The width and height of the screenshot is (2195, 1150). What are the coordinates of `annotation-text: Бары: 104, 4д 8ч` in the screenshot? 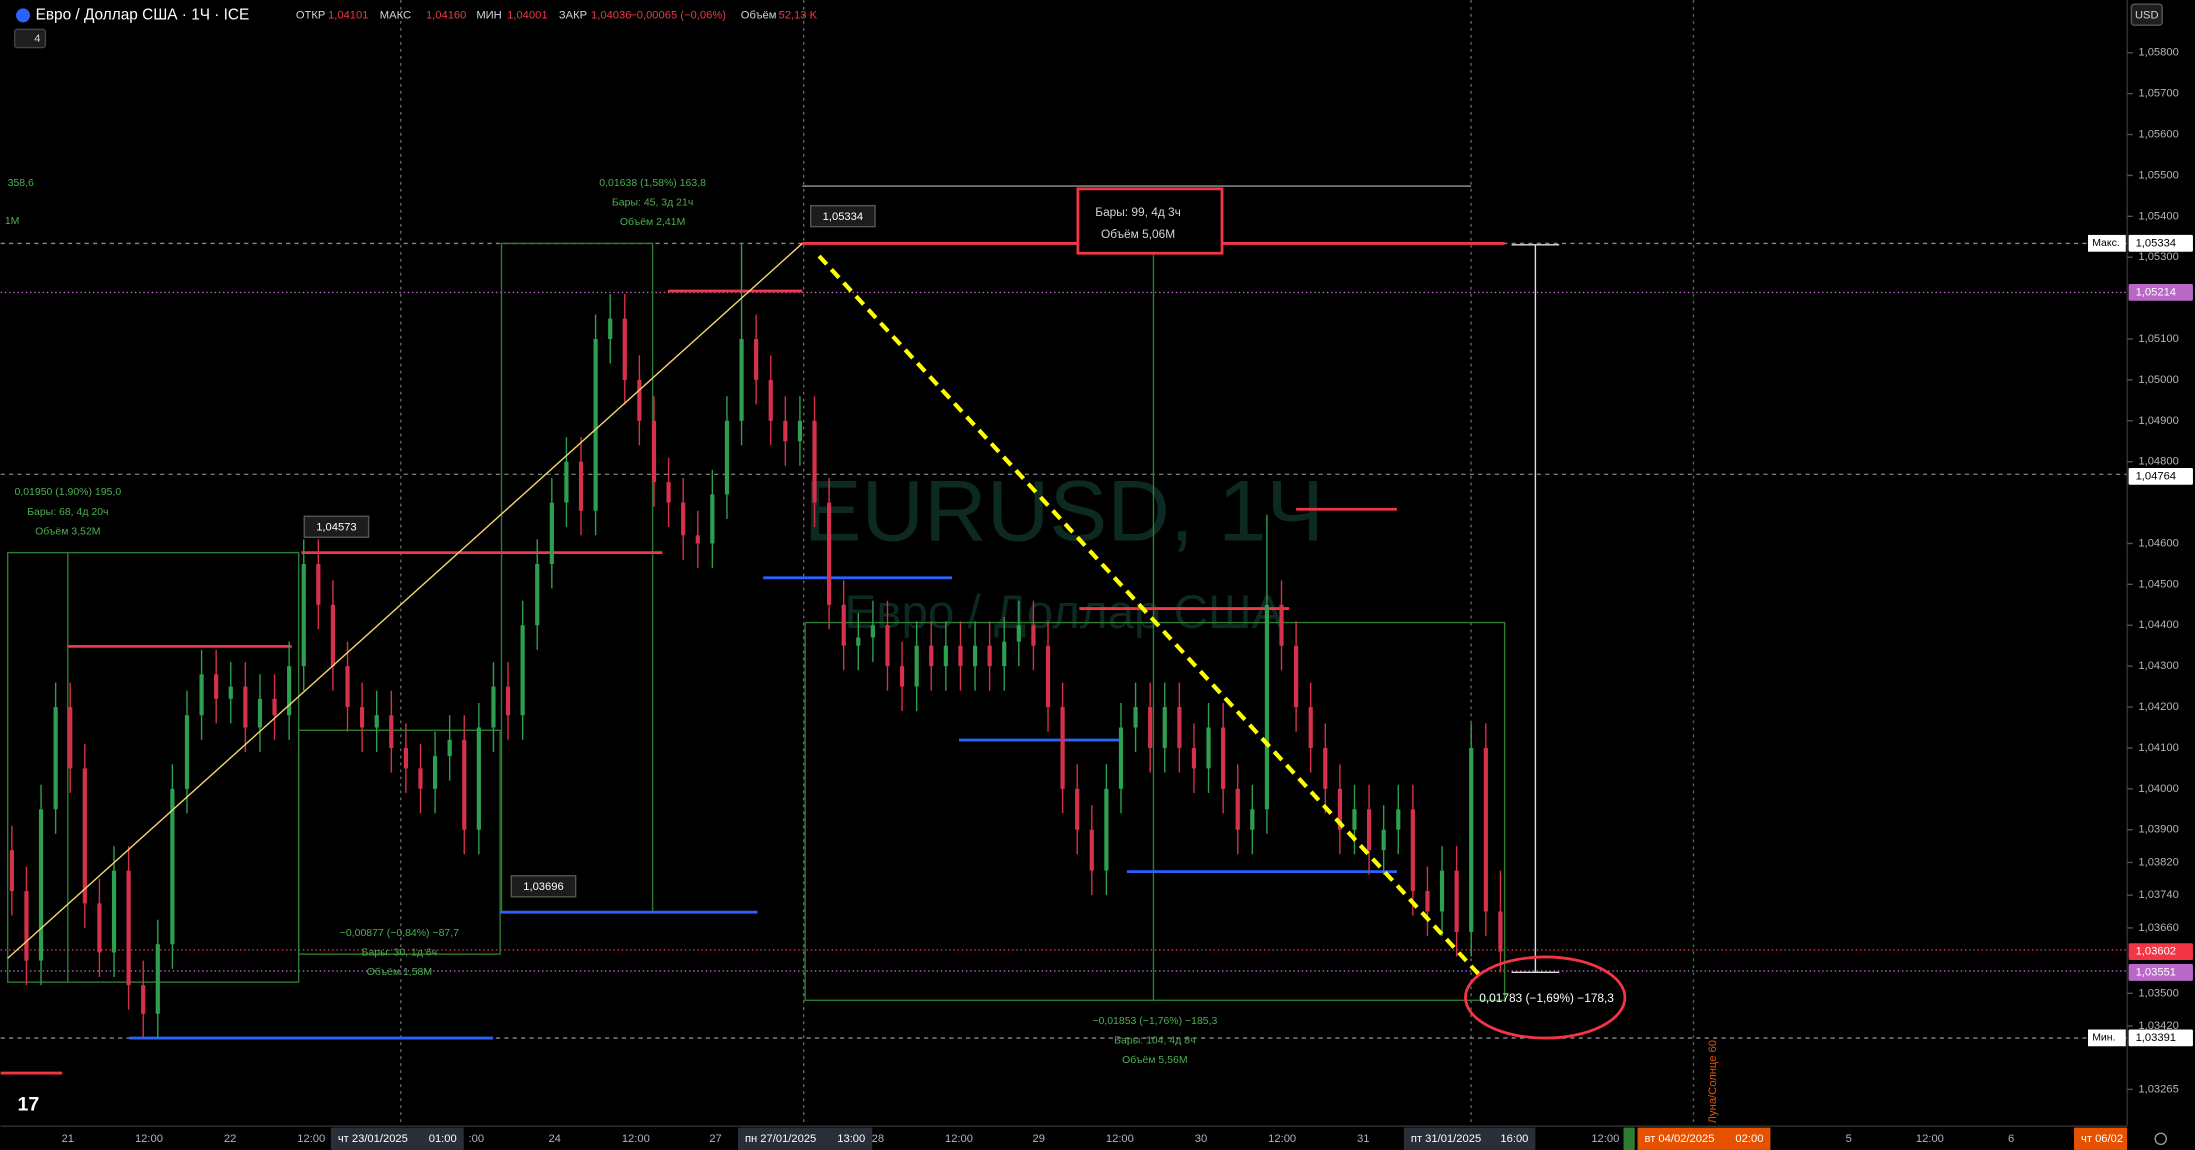 It's located at (1154, 1041).